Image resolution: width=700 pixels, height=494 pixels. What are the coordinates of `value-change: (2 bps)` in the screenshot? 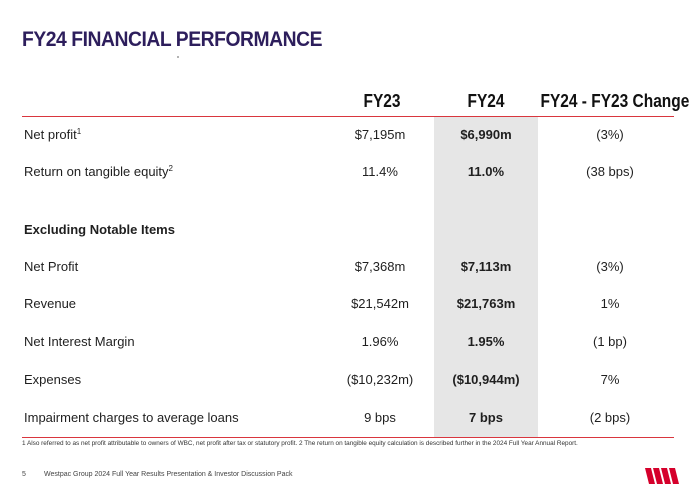 It's located at (610, 417).